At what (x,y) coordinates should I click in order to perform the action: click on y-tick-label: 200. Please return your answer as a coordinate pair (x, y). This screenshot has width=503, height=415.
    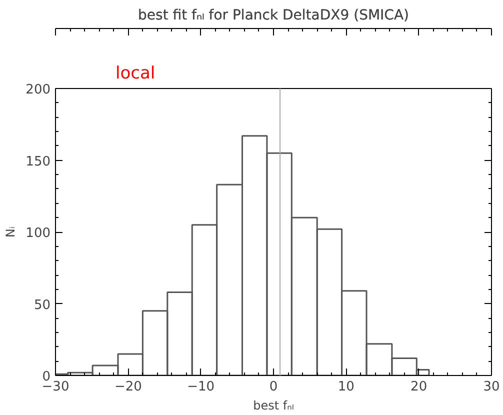
    Looking at the image, I should click on (38, 90).